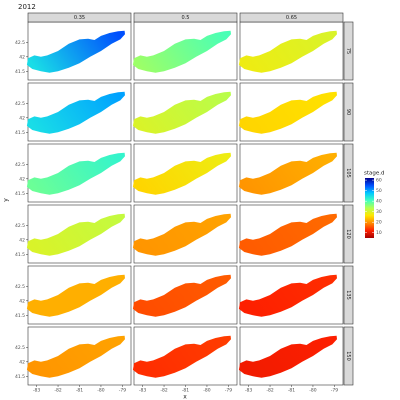 This screenshot has width=400, height=400. What do you see at coordinates (6, 200) in the screenshot?
I see `y-axis-title: y` at bounding box center [6, 200].